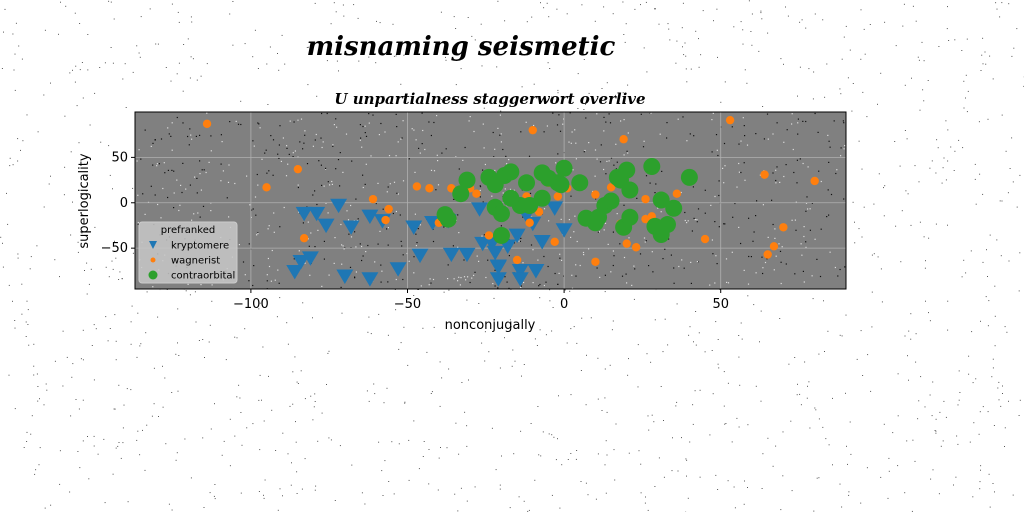 The image size is (1024, 512). What do you see at coordinates (114, 248) in the screenshot?
I see `y-tick-label: −50` at bounding box center [114, 248].